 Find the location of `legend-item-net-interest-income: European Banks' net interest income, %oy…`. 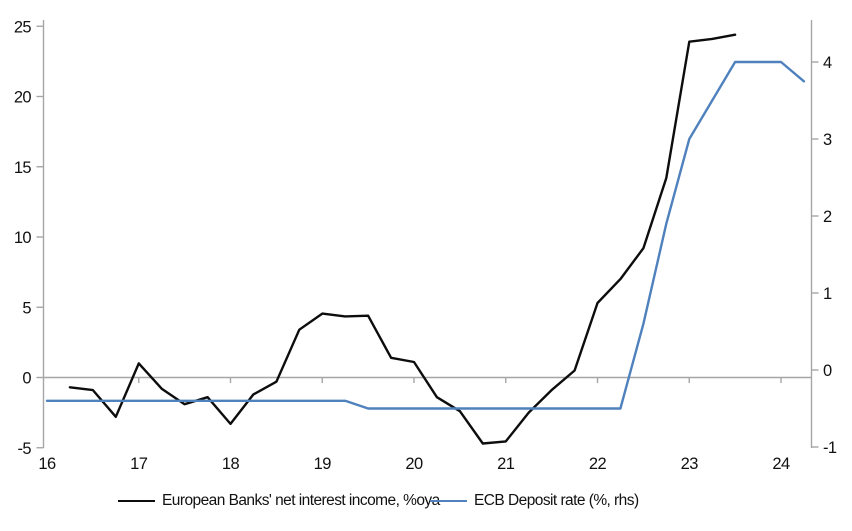

legend-item-net-interest-income: European Banks' net interest income, %oy… is located at coordinates (279, 501).